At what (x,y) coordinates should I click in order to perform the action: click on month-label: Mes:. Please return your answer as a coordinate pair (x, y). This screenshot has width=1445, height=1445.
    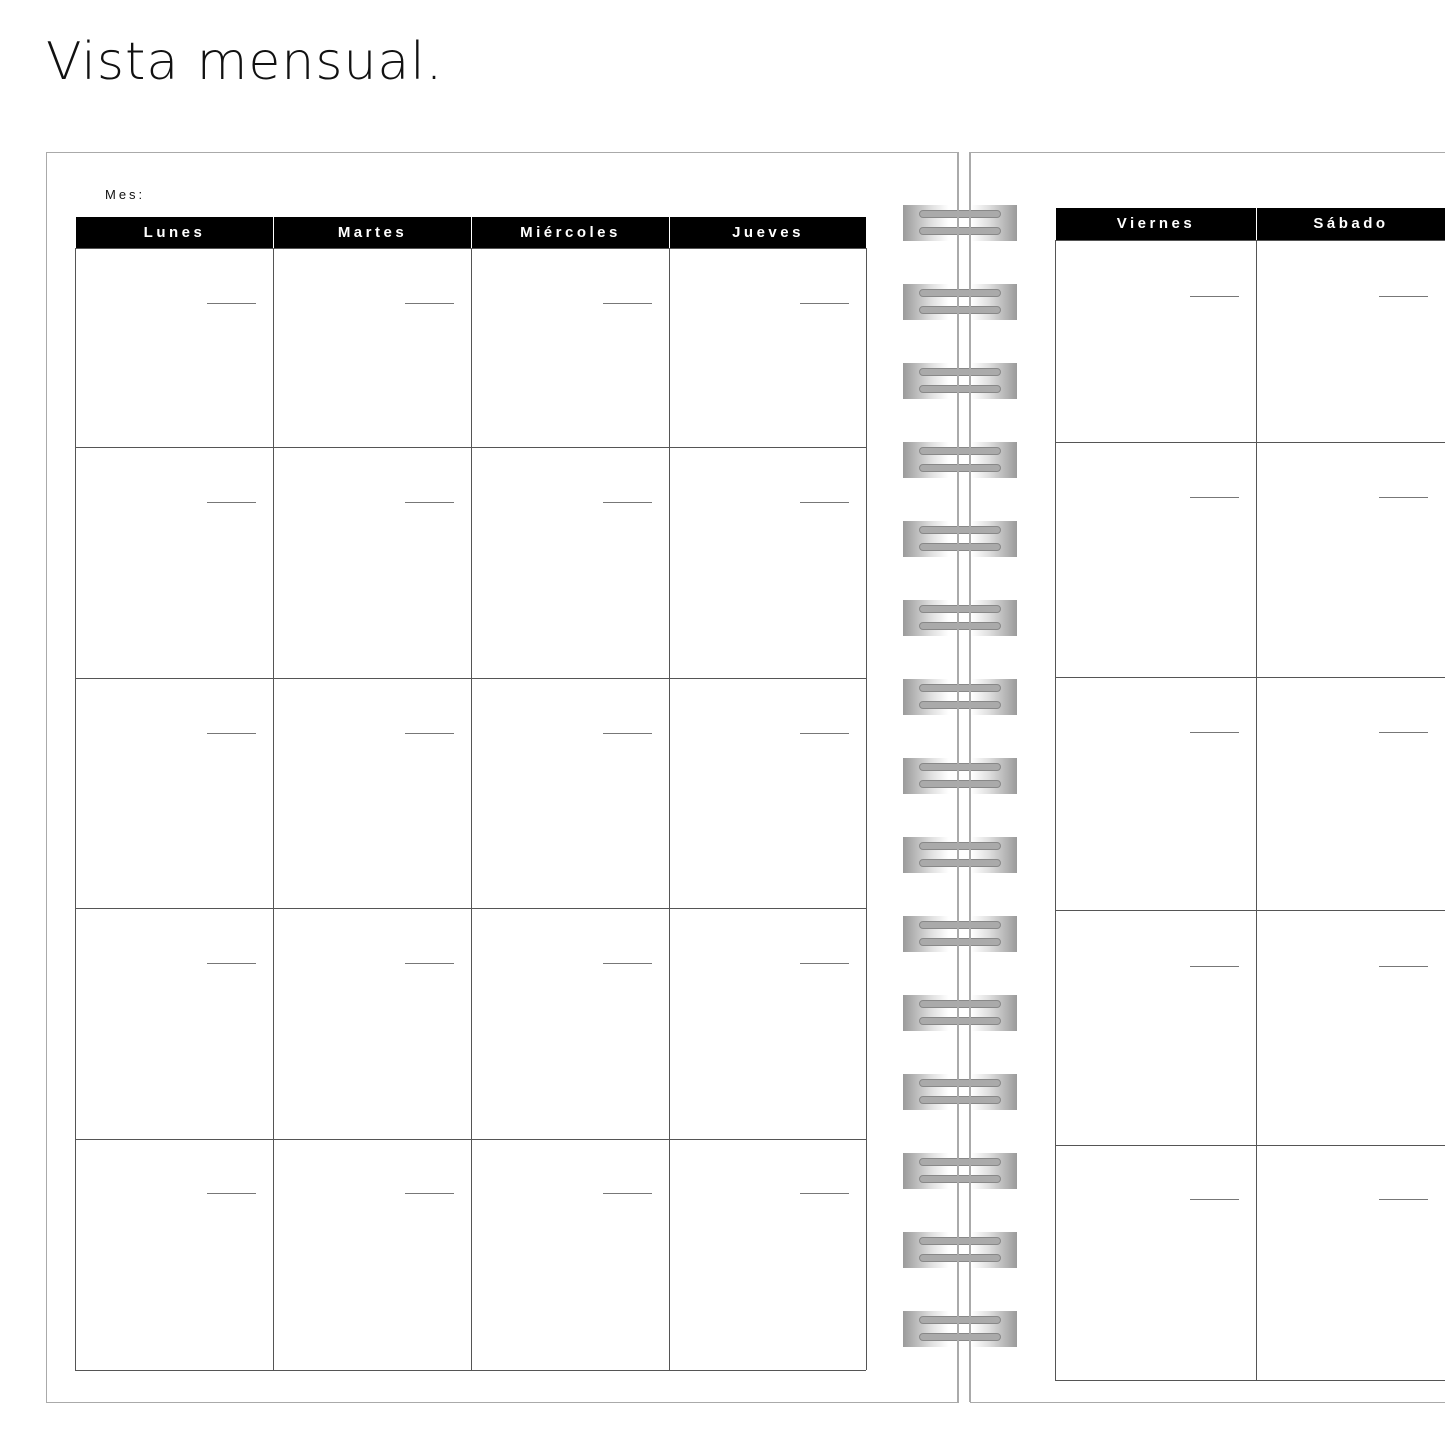
    Looking at the image, I should click on (125, 194).